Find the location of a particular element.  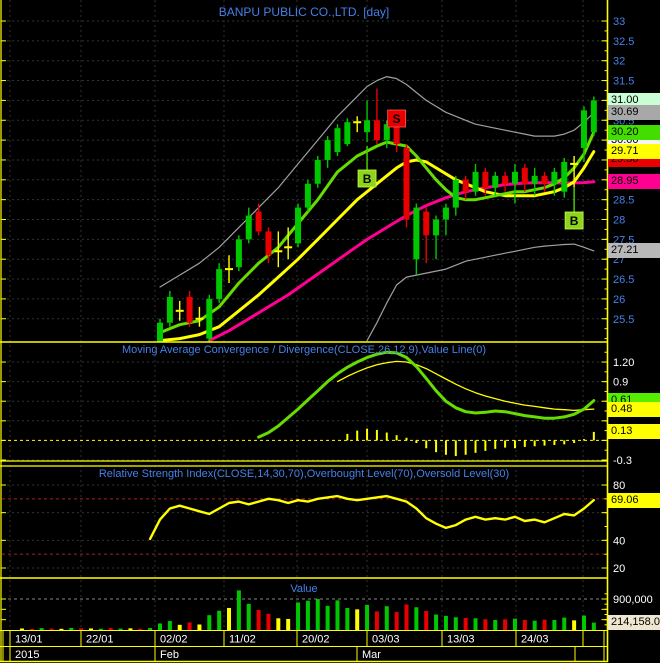

volume-panel is located at coordinates (307, 610).